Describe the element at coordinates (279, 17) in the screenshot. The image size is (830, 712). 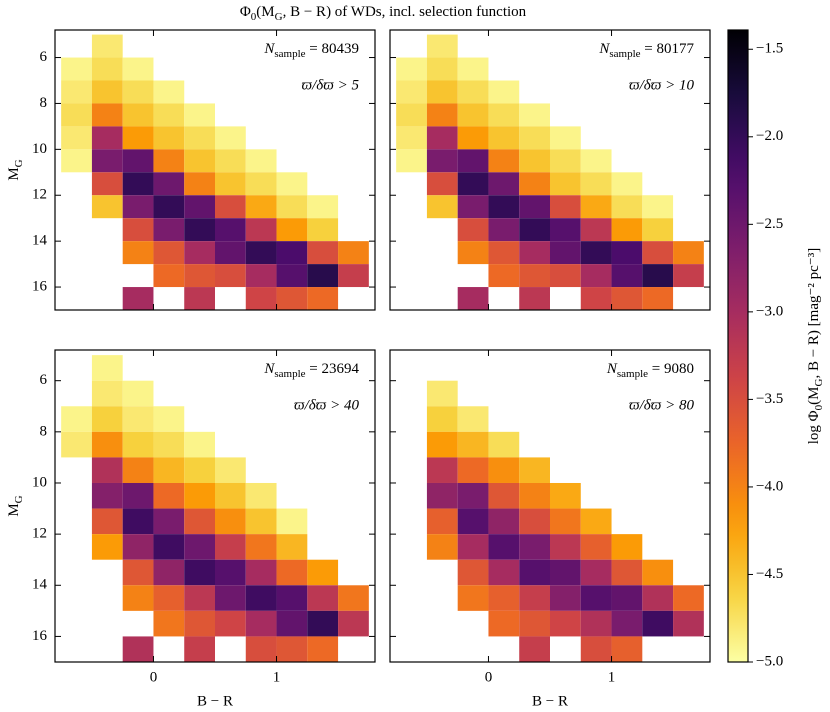
I see `figure-title-part: G` at that location.